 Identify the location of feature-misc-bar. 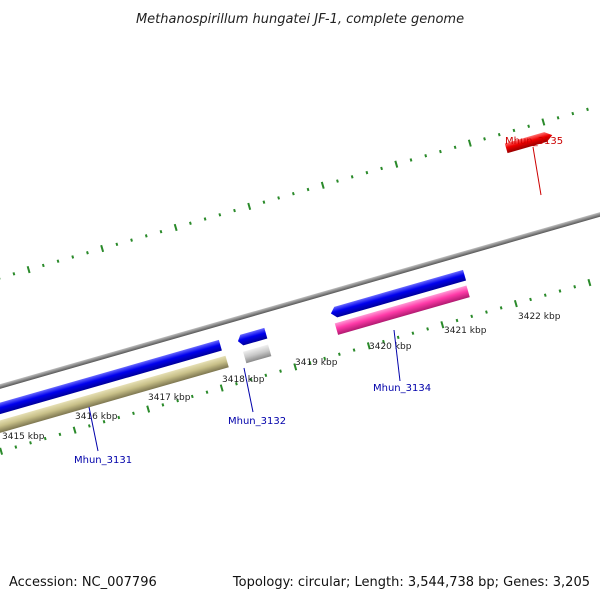
(257, 354).